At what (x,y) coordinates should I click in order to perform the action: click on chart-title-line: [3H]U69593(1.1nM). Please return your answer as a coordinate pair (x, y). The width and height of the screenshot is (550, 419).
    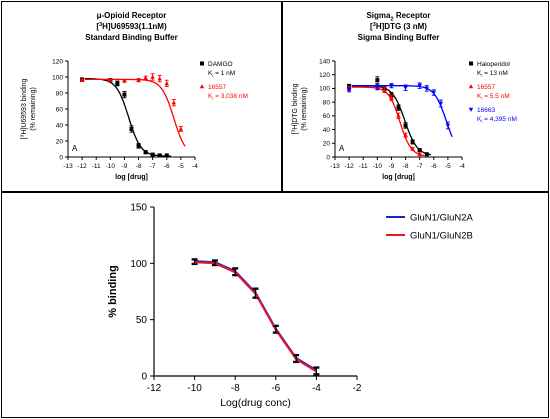
    Looking at the image, I should click on (131, 26).